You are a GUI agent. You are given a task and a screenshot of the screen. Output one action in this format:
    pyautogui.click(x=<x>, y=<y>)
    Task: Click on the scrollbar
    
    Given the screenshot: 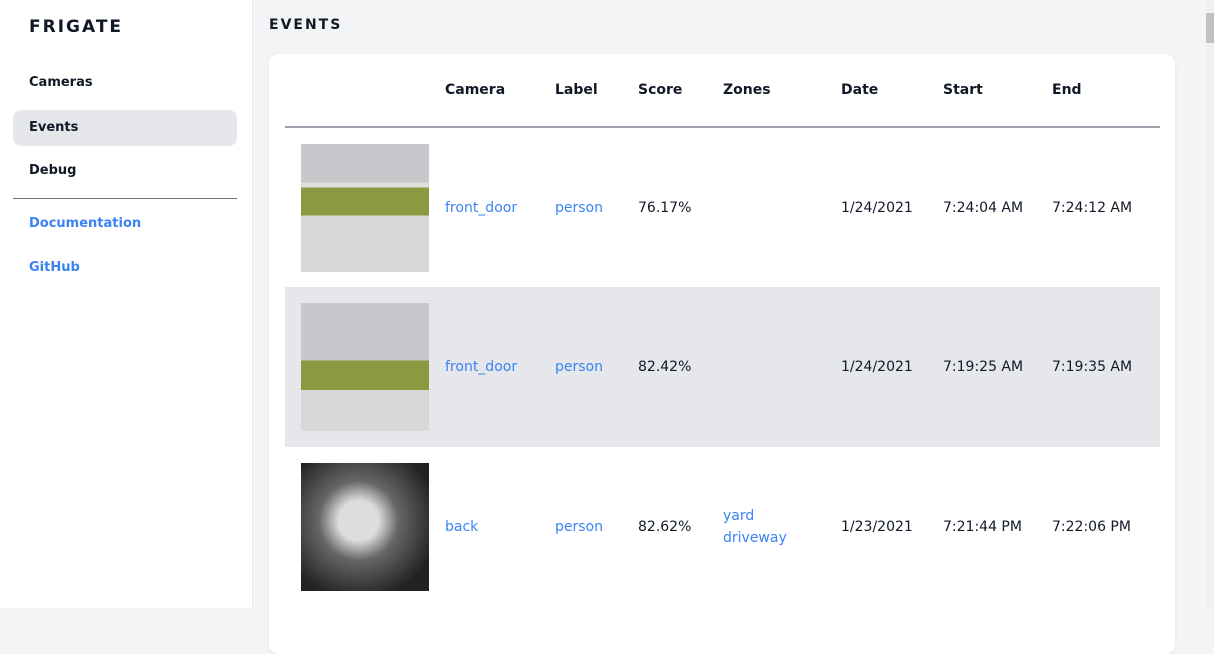 What is the action you would take?
    pyautogui.click(x=1210, y=304)
    